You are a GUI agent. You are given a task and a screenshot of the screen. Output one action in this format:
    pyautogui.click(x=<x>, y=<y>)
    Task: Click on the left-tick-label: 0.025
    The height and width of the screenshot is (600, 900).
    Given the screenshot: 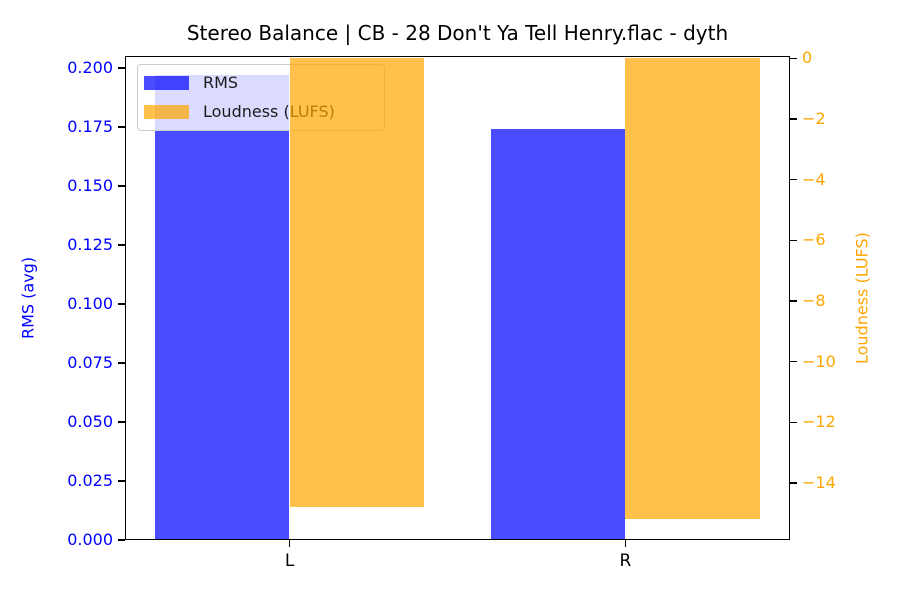 What is the action you would take?
    pyautogui.click(x=90, y=480)
    